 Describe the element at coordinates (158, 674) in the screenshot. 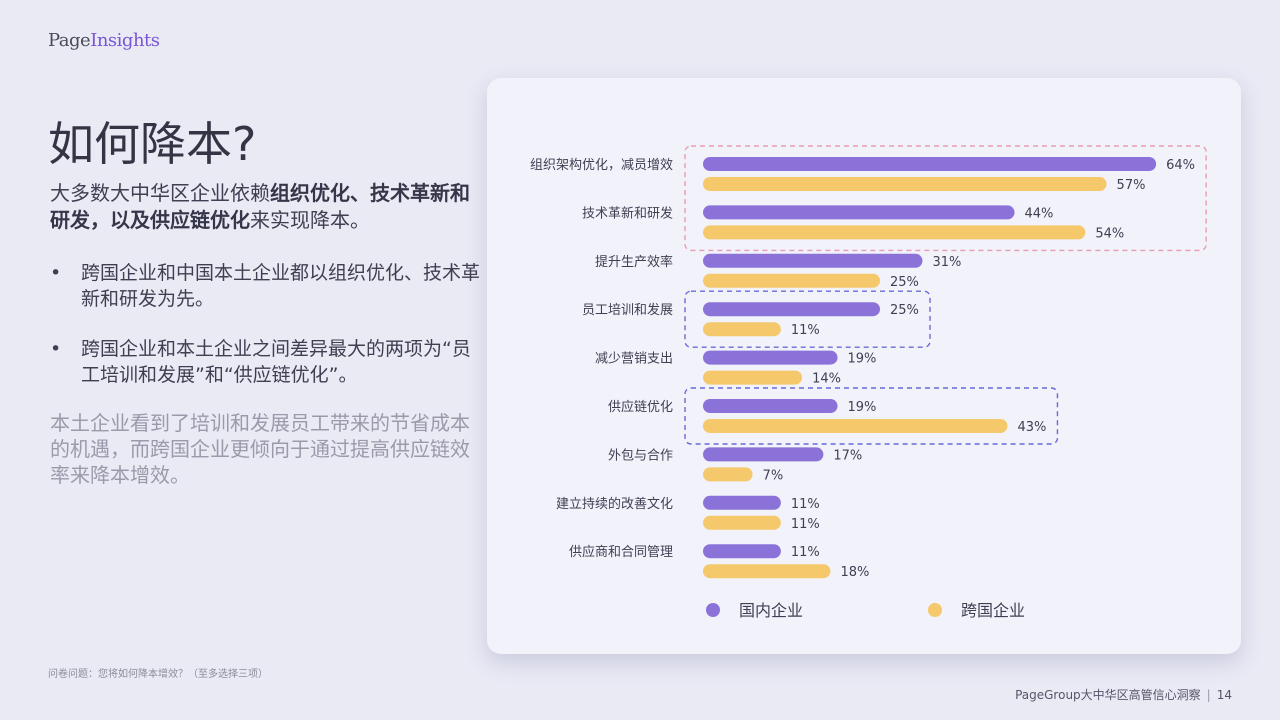

I see `survey-footnote: 问卷问题：您将如何降本增效？（至多选择三项）` at that location.